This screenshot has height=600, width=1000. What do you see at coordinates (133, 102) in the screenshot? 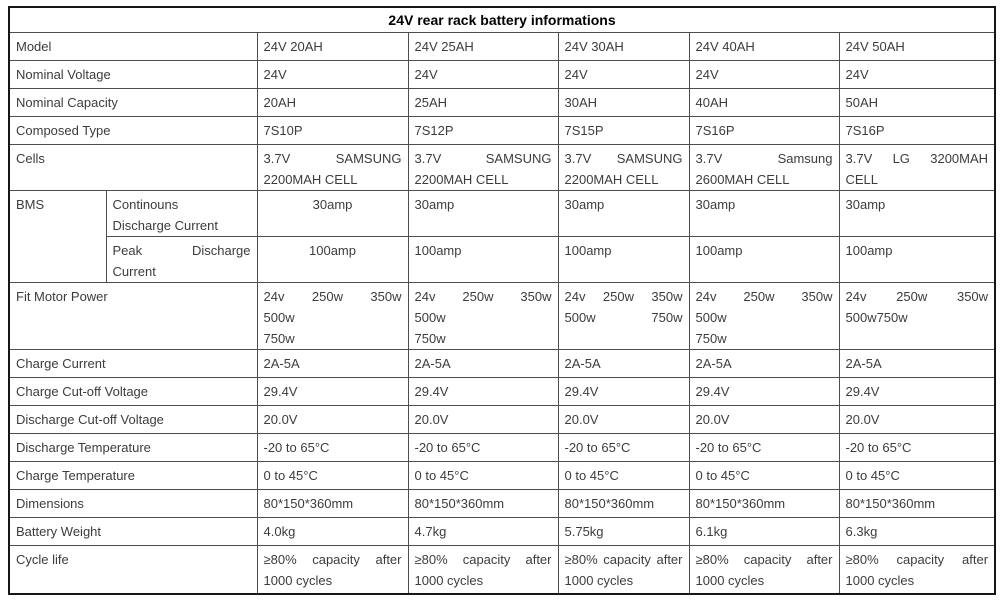
I see `row-label-nominal-capacity: Nominal Capacity` at bounding box center [133, 102].